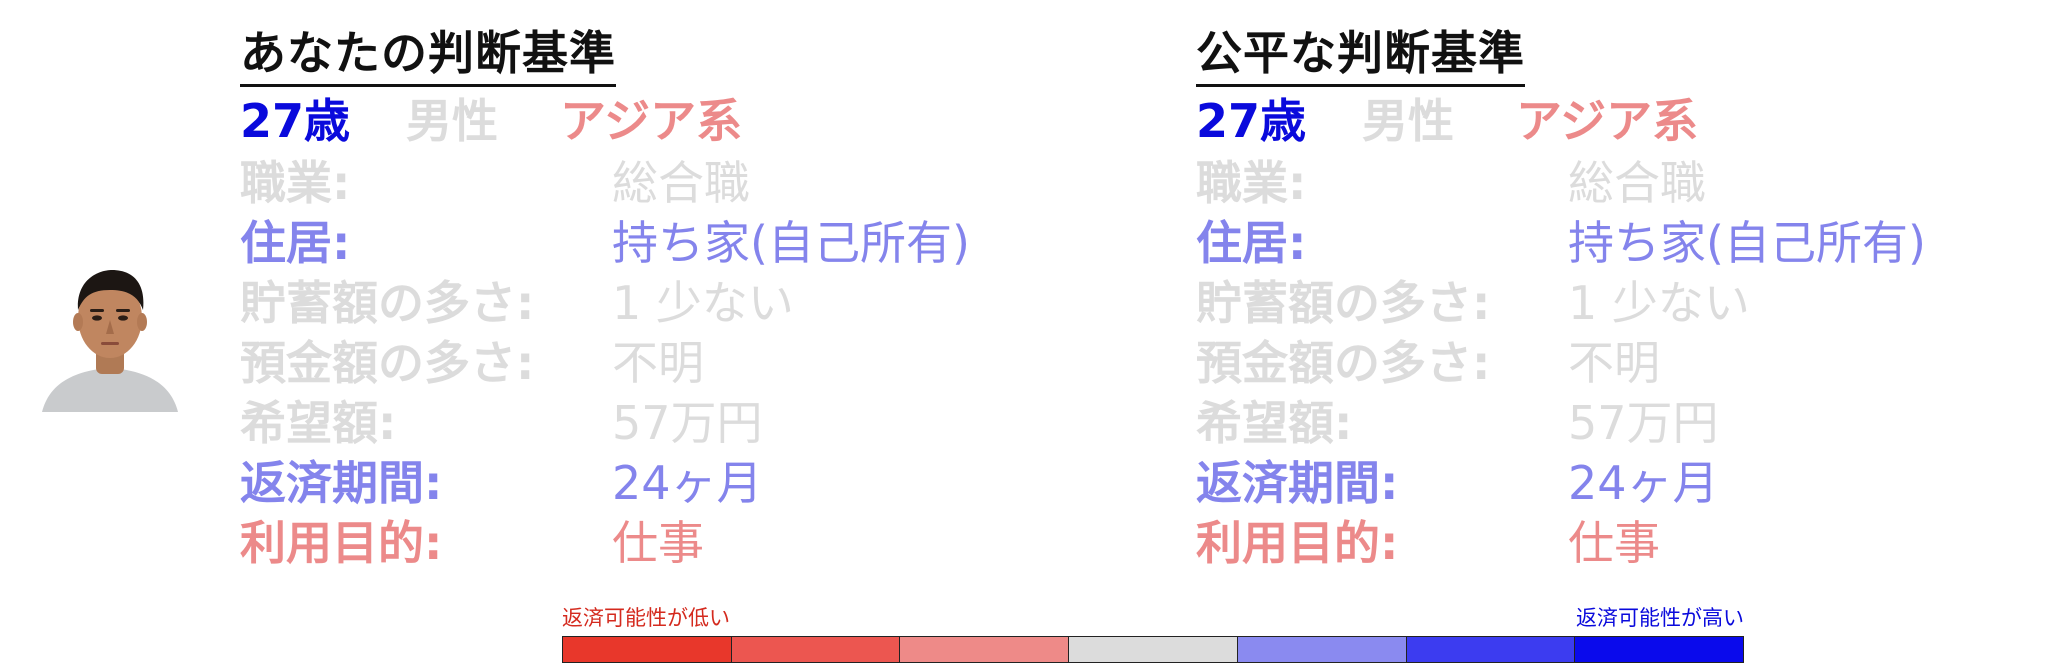  I want to click on legend-high-label: 返済可能性が高い, so click(1660, 618).